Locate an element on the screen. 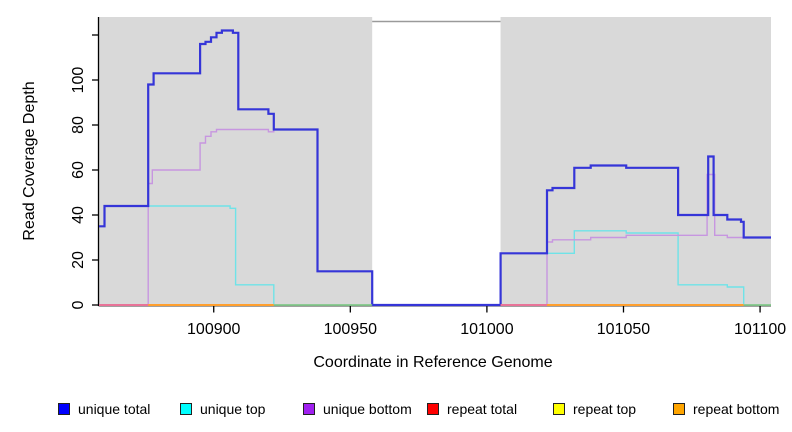 The height and width of the screenshot is (432, 792). legend-item: repeat top is located at coordinates (594, 409).